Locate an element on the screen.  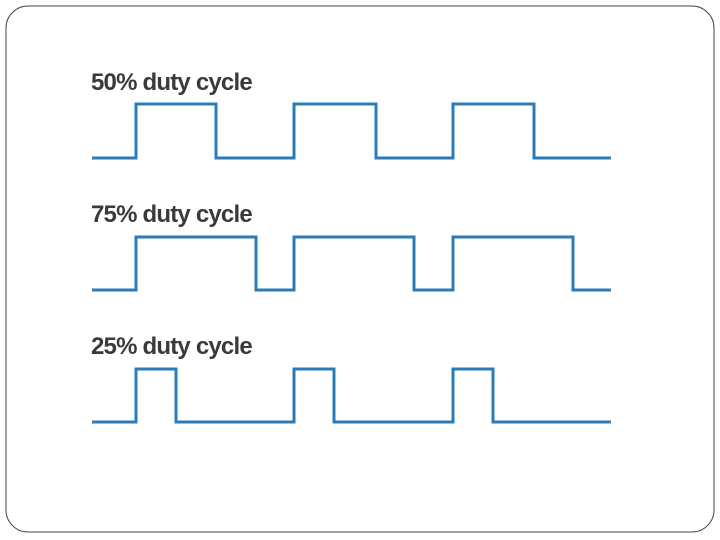
waveform-label: 50% duty cycle is located at coordinates (171, 82).